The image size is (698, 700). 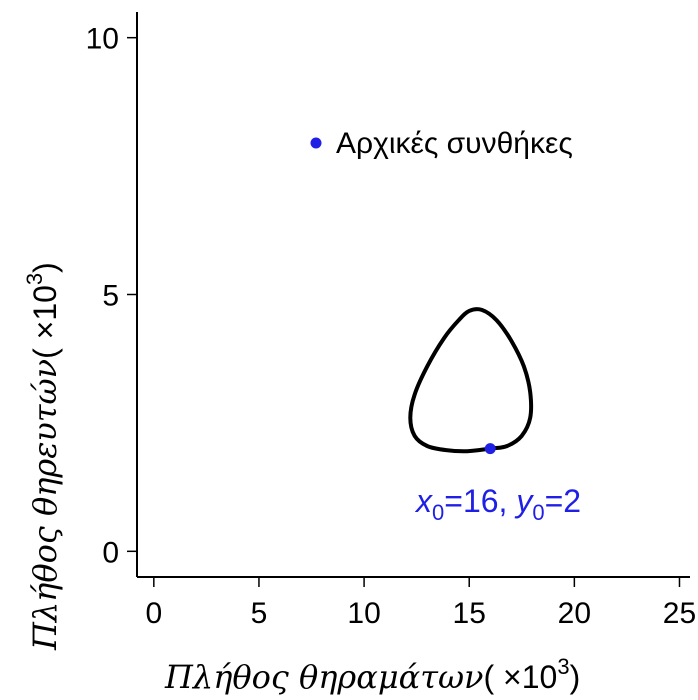 I want to click on y-ticks: 0 5 10, so click(x=111, y=296).